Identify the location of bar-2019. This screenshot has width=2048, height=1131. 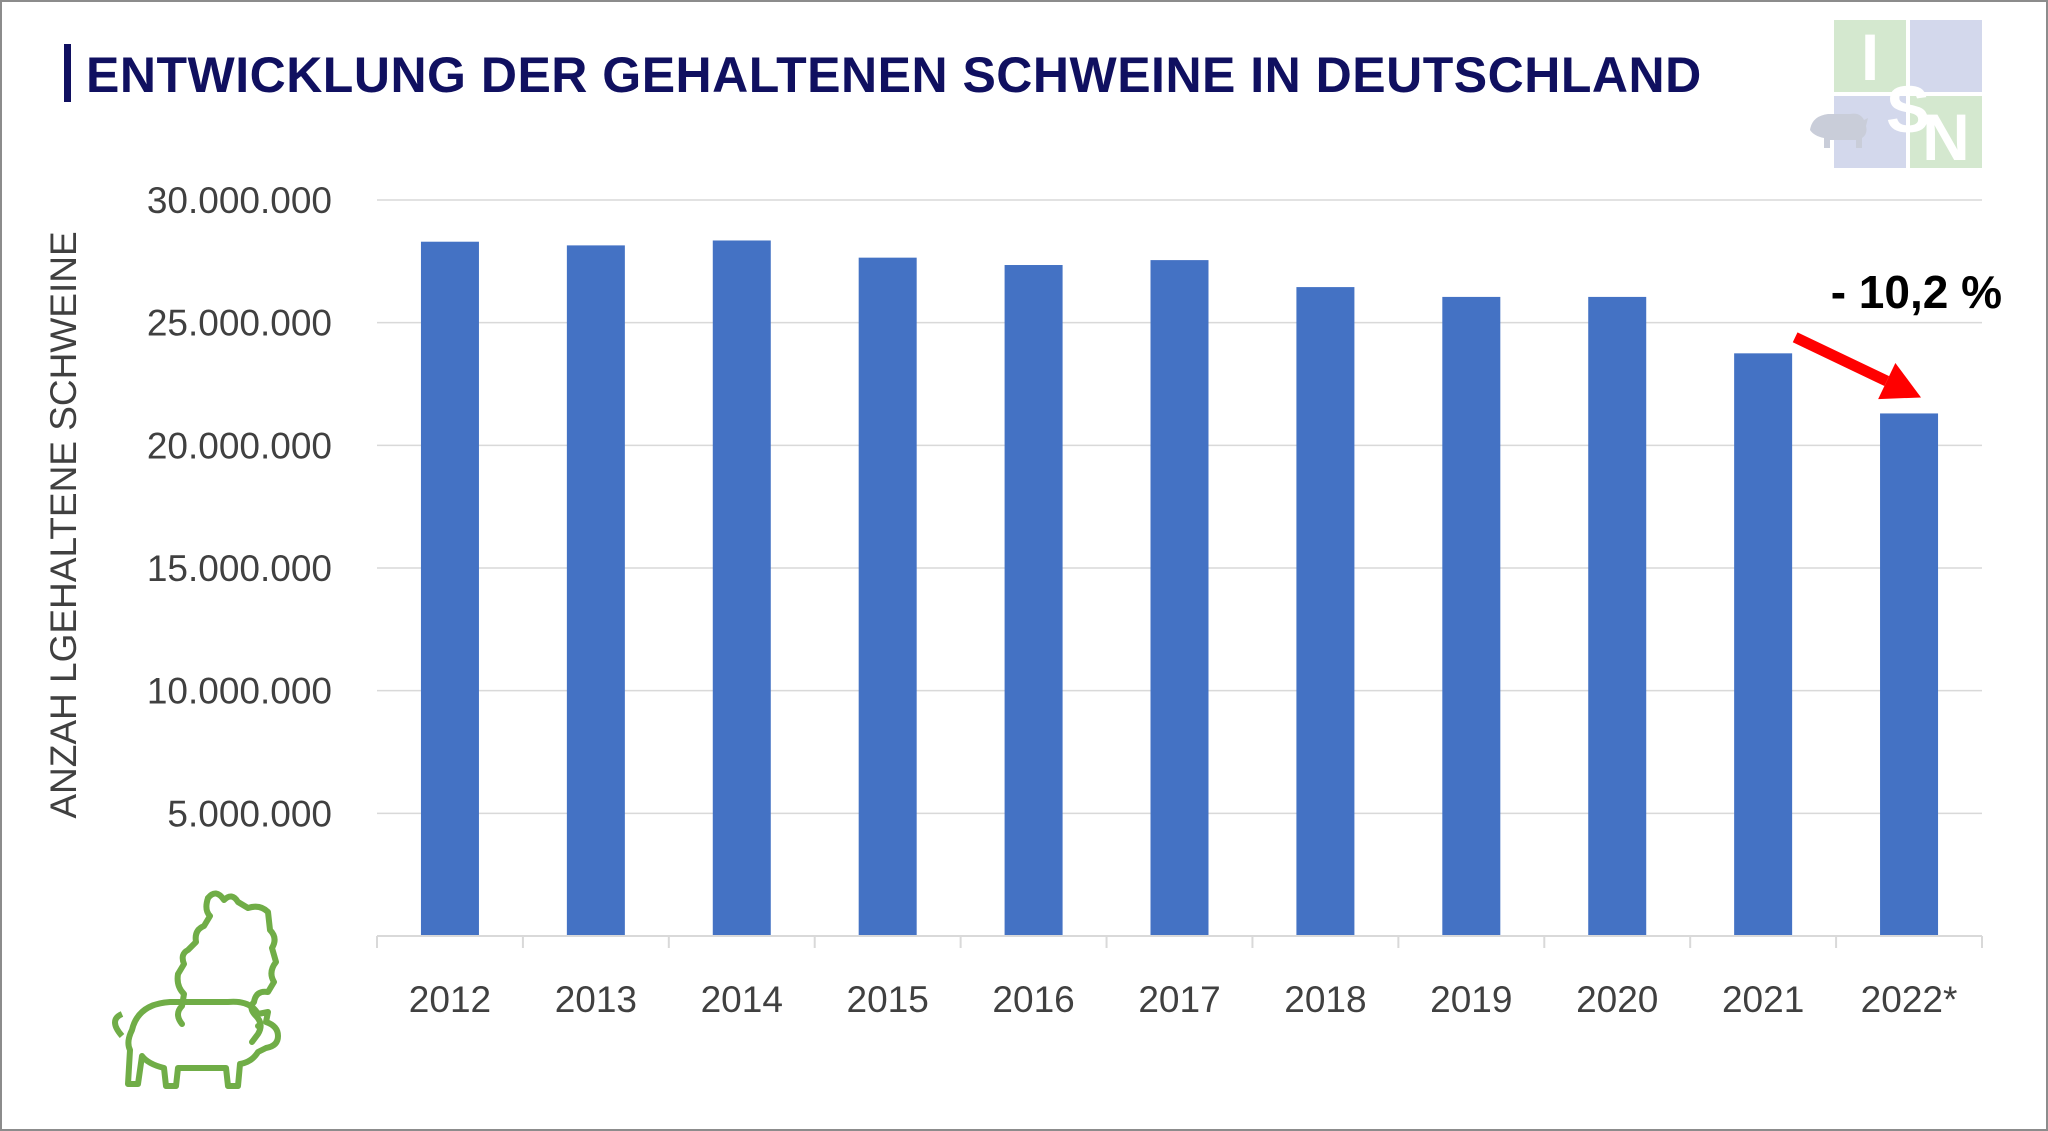
(1471, 616).